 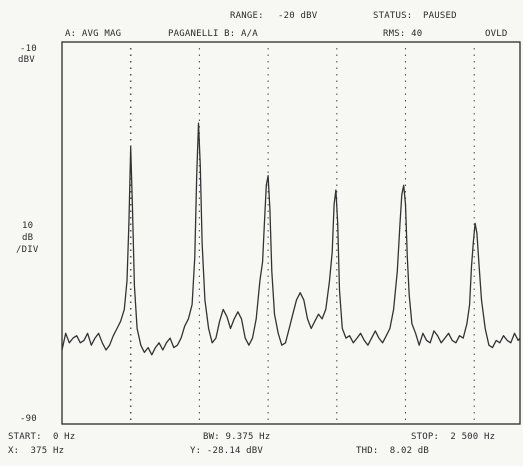 What do you see at coordinates (28, 226) in the screenshot?
I see `y-scale-line1: 10` at bounding box center [28, 226].